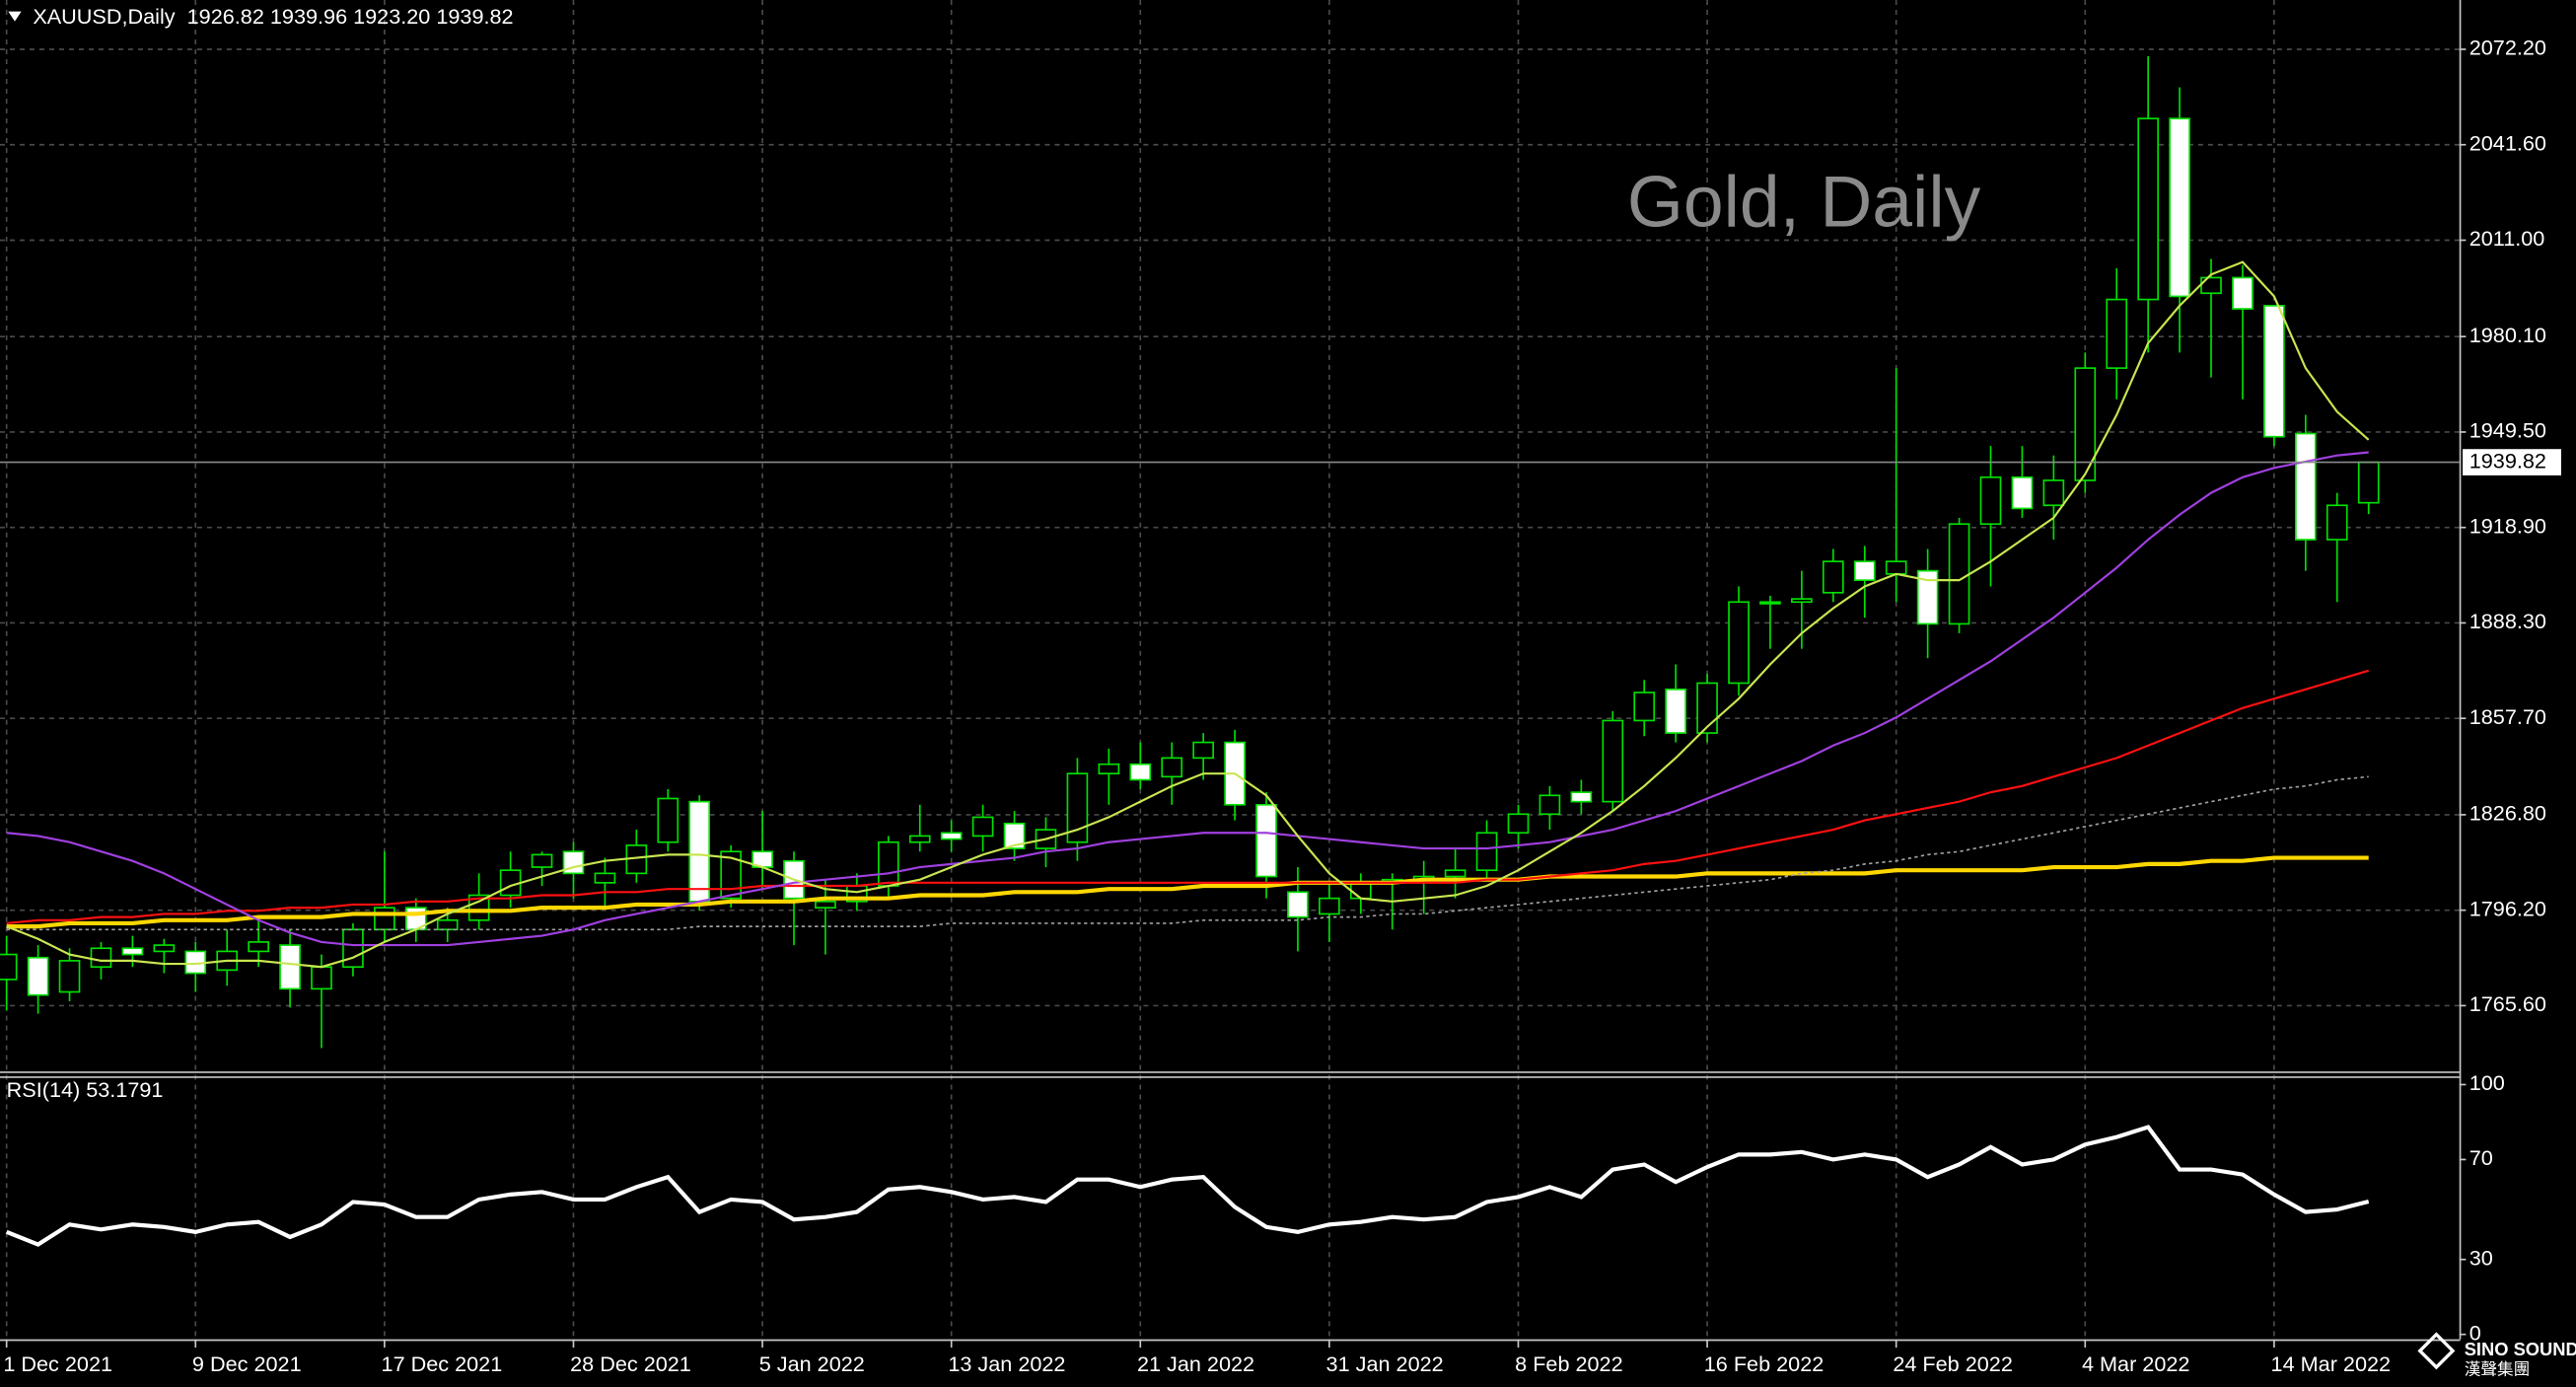 This screenshot has width=2576, height=1387. What do you see at coordinates (1385, 1364) in the screenshot?
I see `x-tick-label: 31 Jan 2022` at bounding box center [1385, 1364].